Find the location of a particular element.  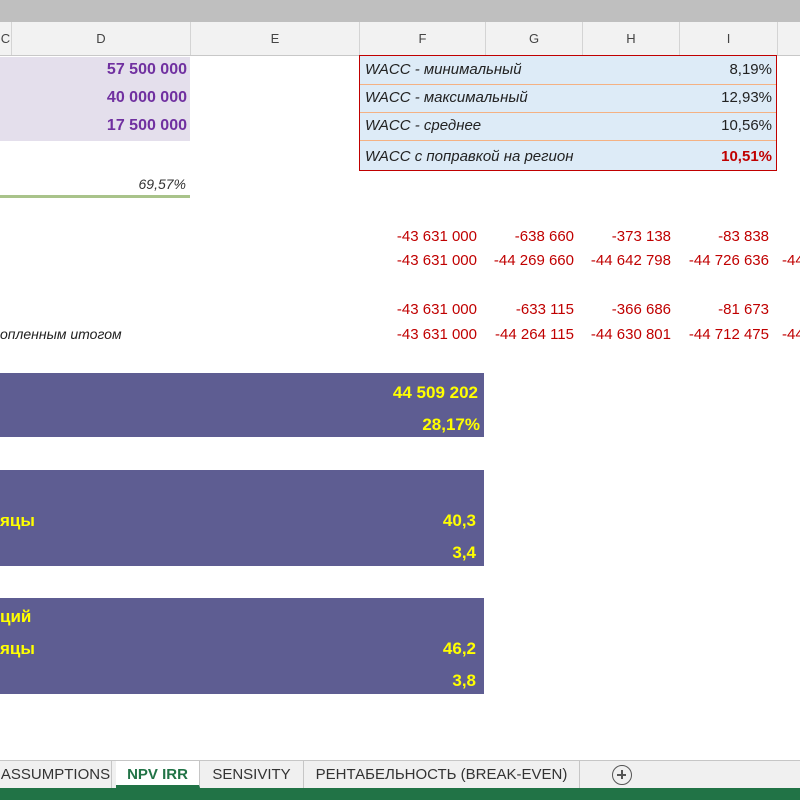

summary-value: 57 500 000 is located at coordinates (146, 69).